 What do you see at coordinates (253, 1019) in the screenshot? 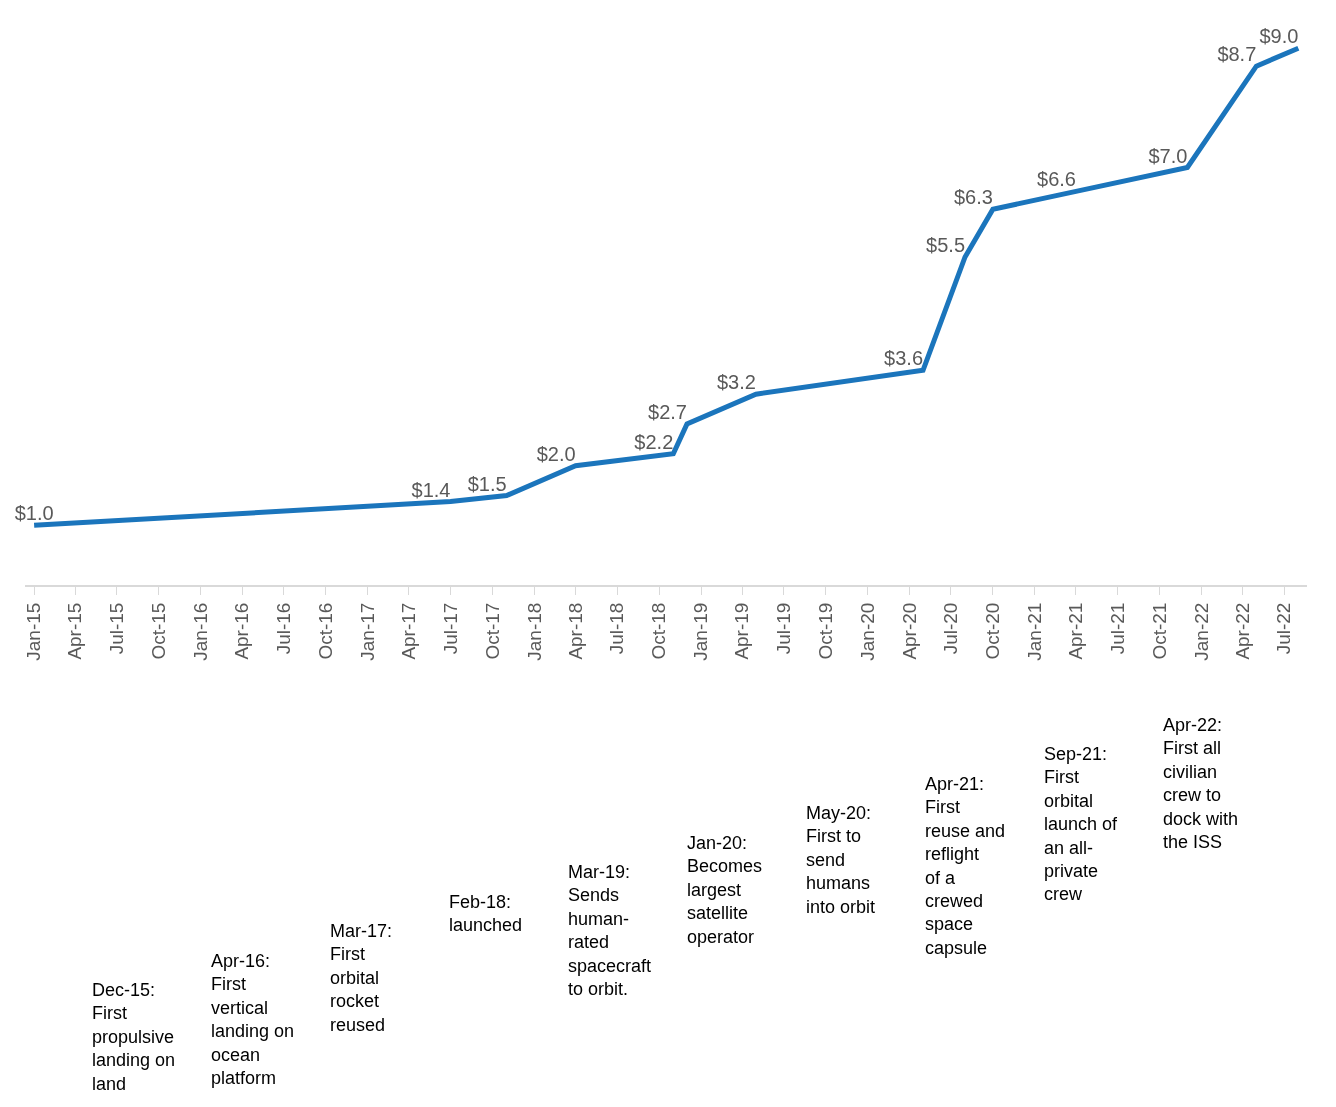
I see `text: Apr-16: First vertical landing on ocean platform` at bounding box center [253, 1019].